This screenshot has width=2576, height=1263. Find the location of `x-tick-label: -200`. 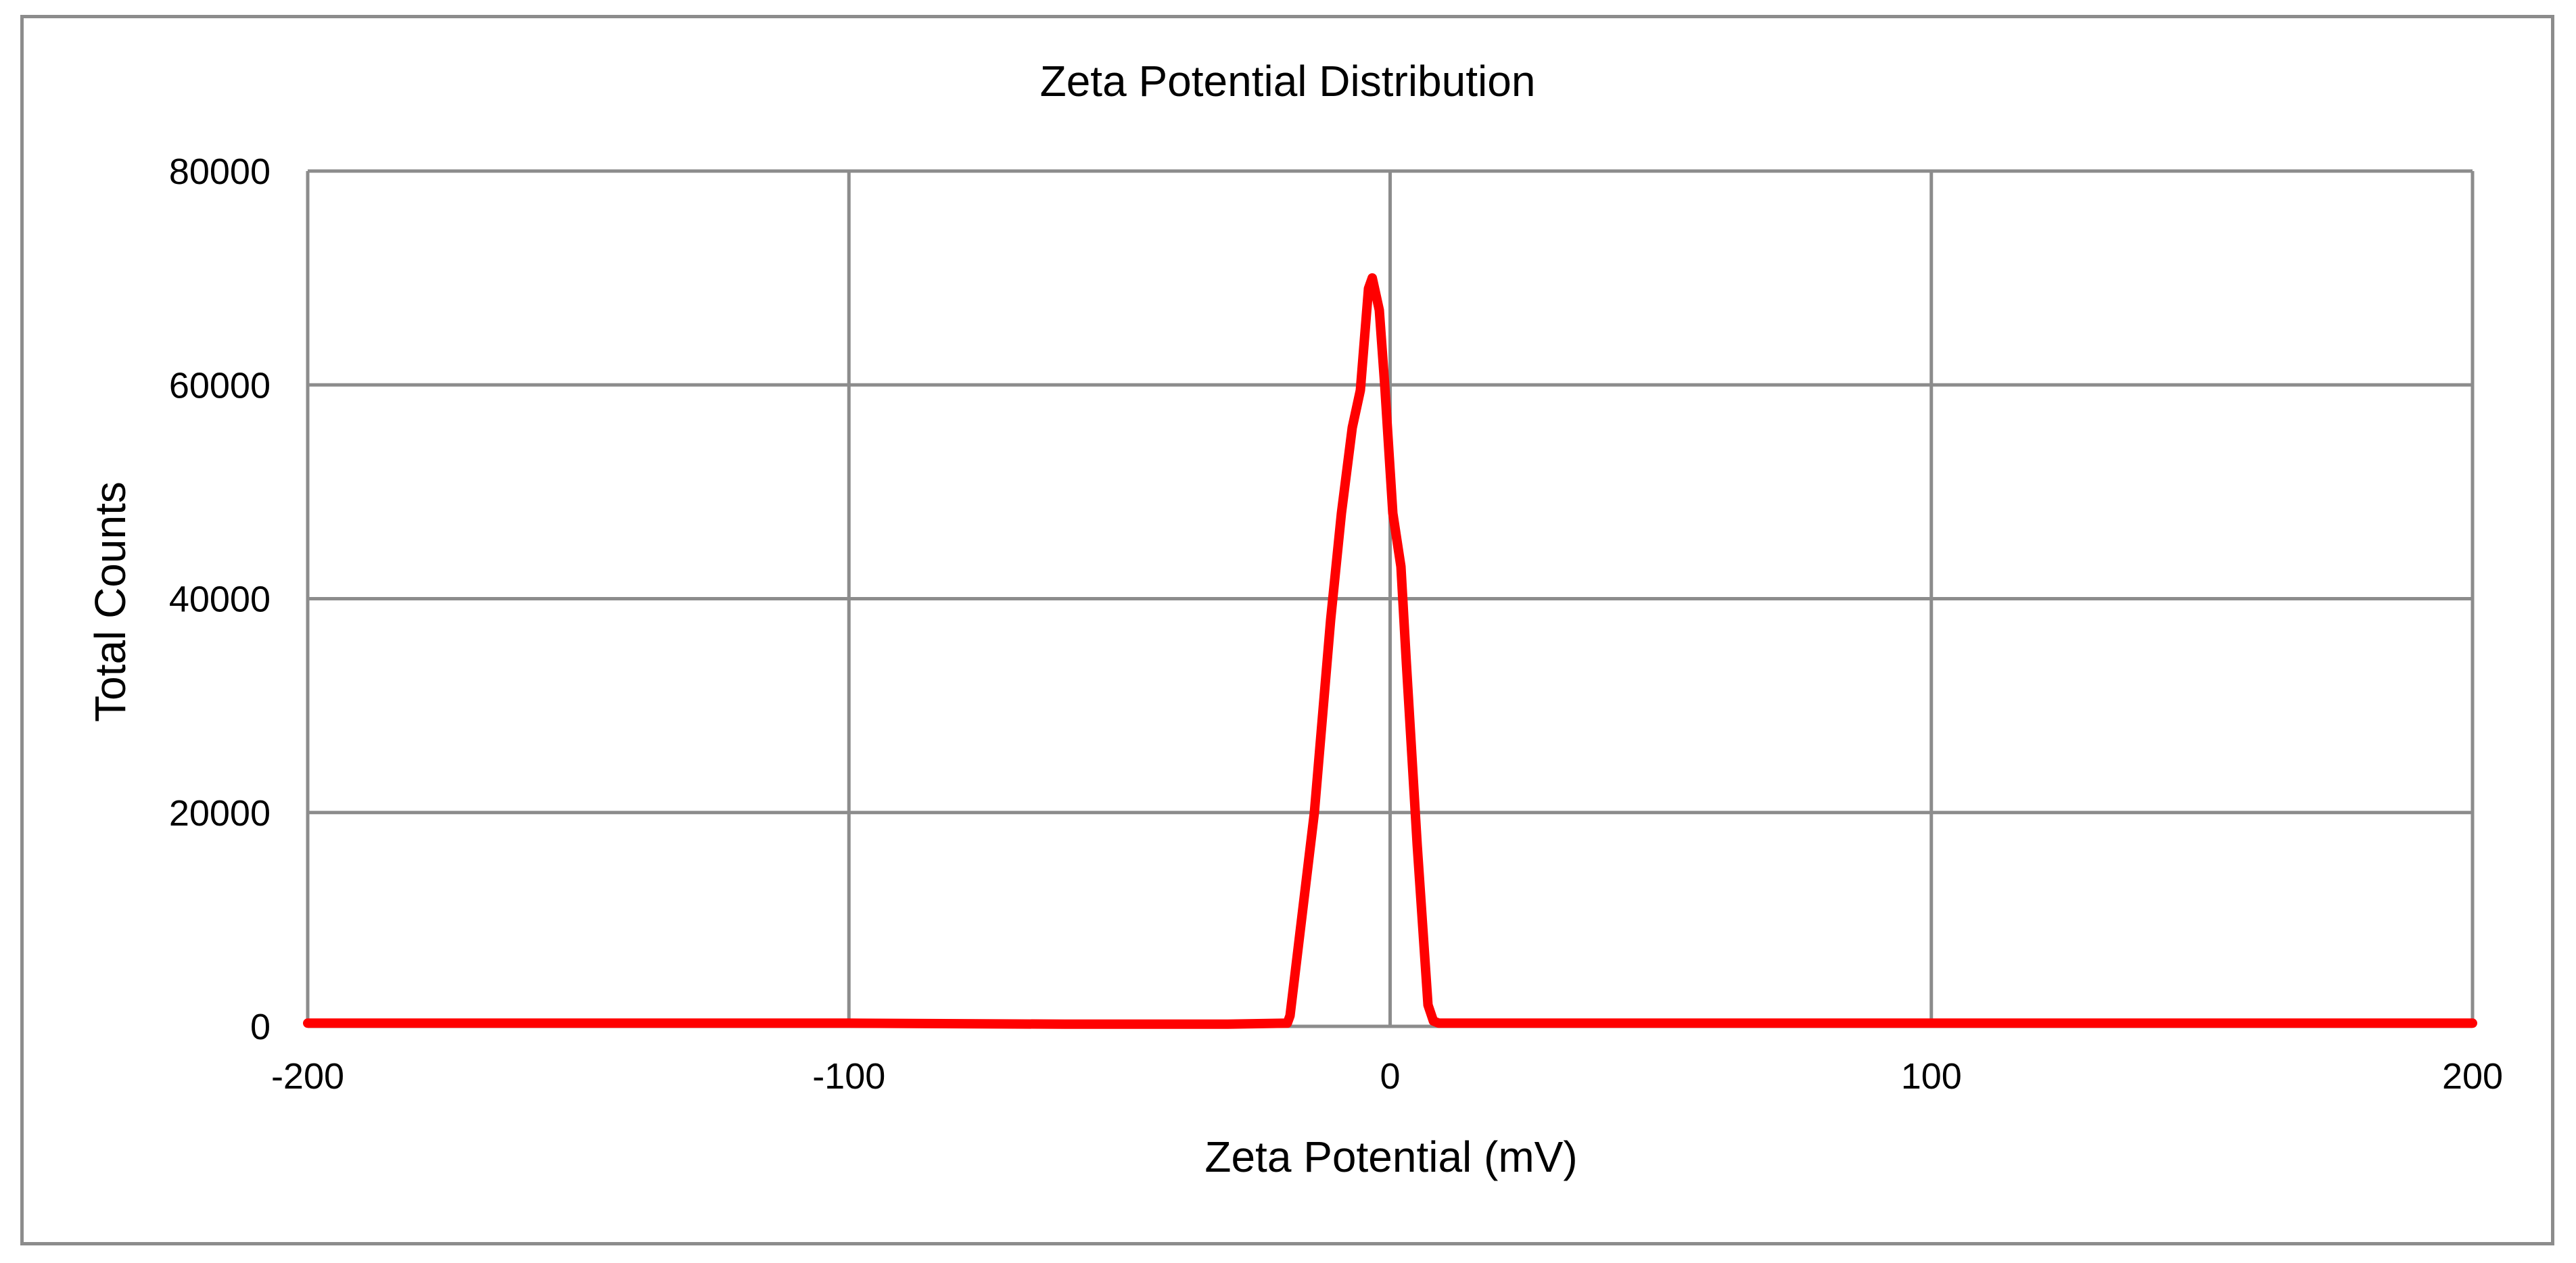

x-tick-label: -200 is located at coordinates (307, 1076).